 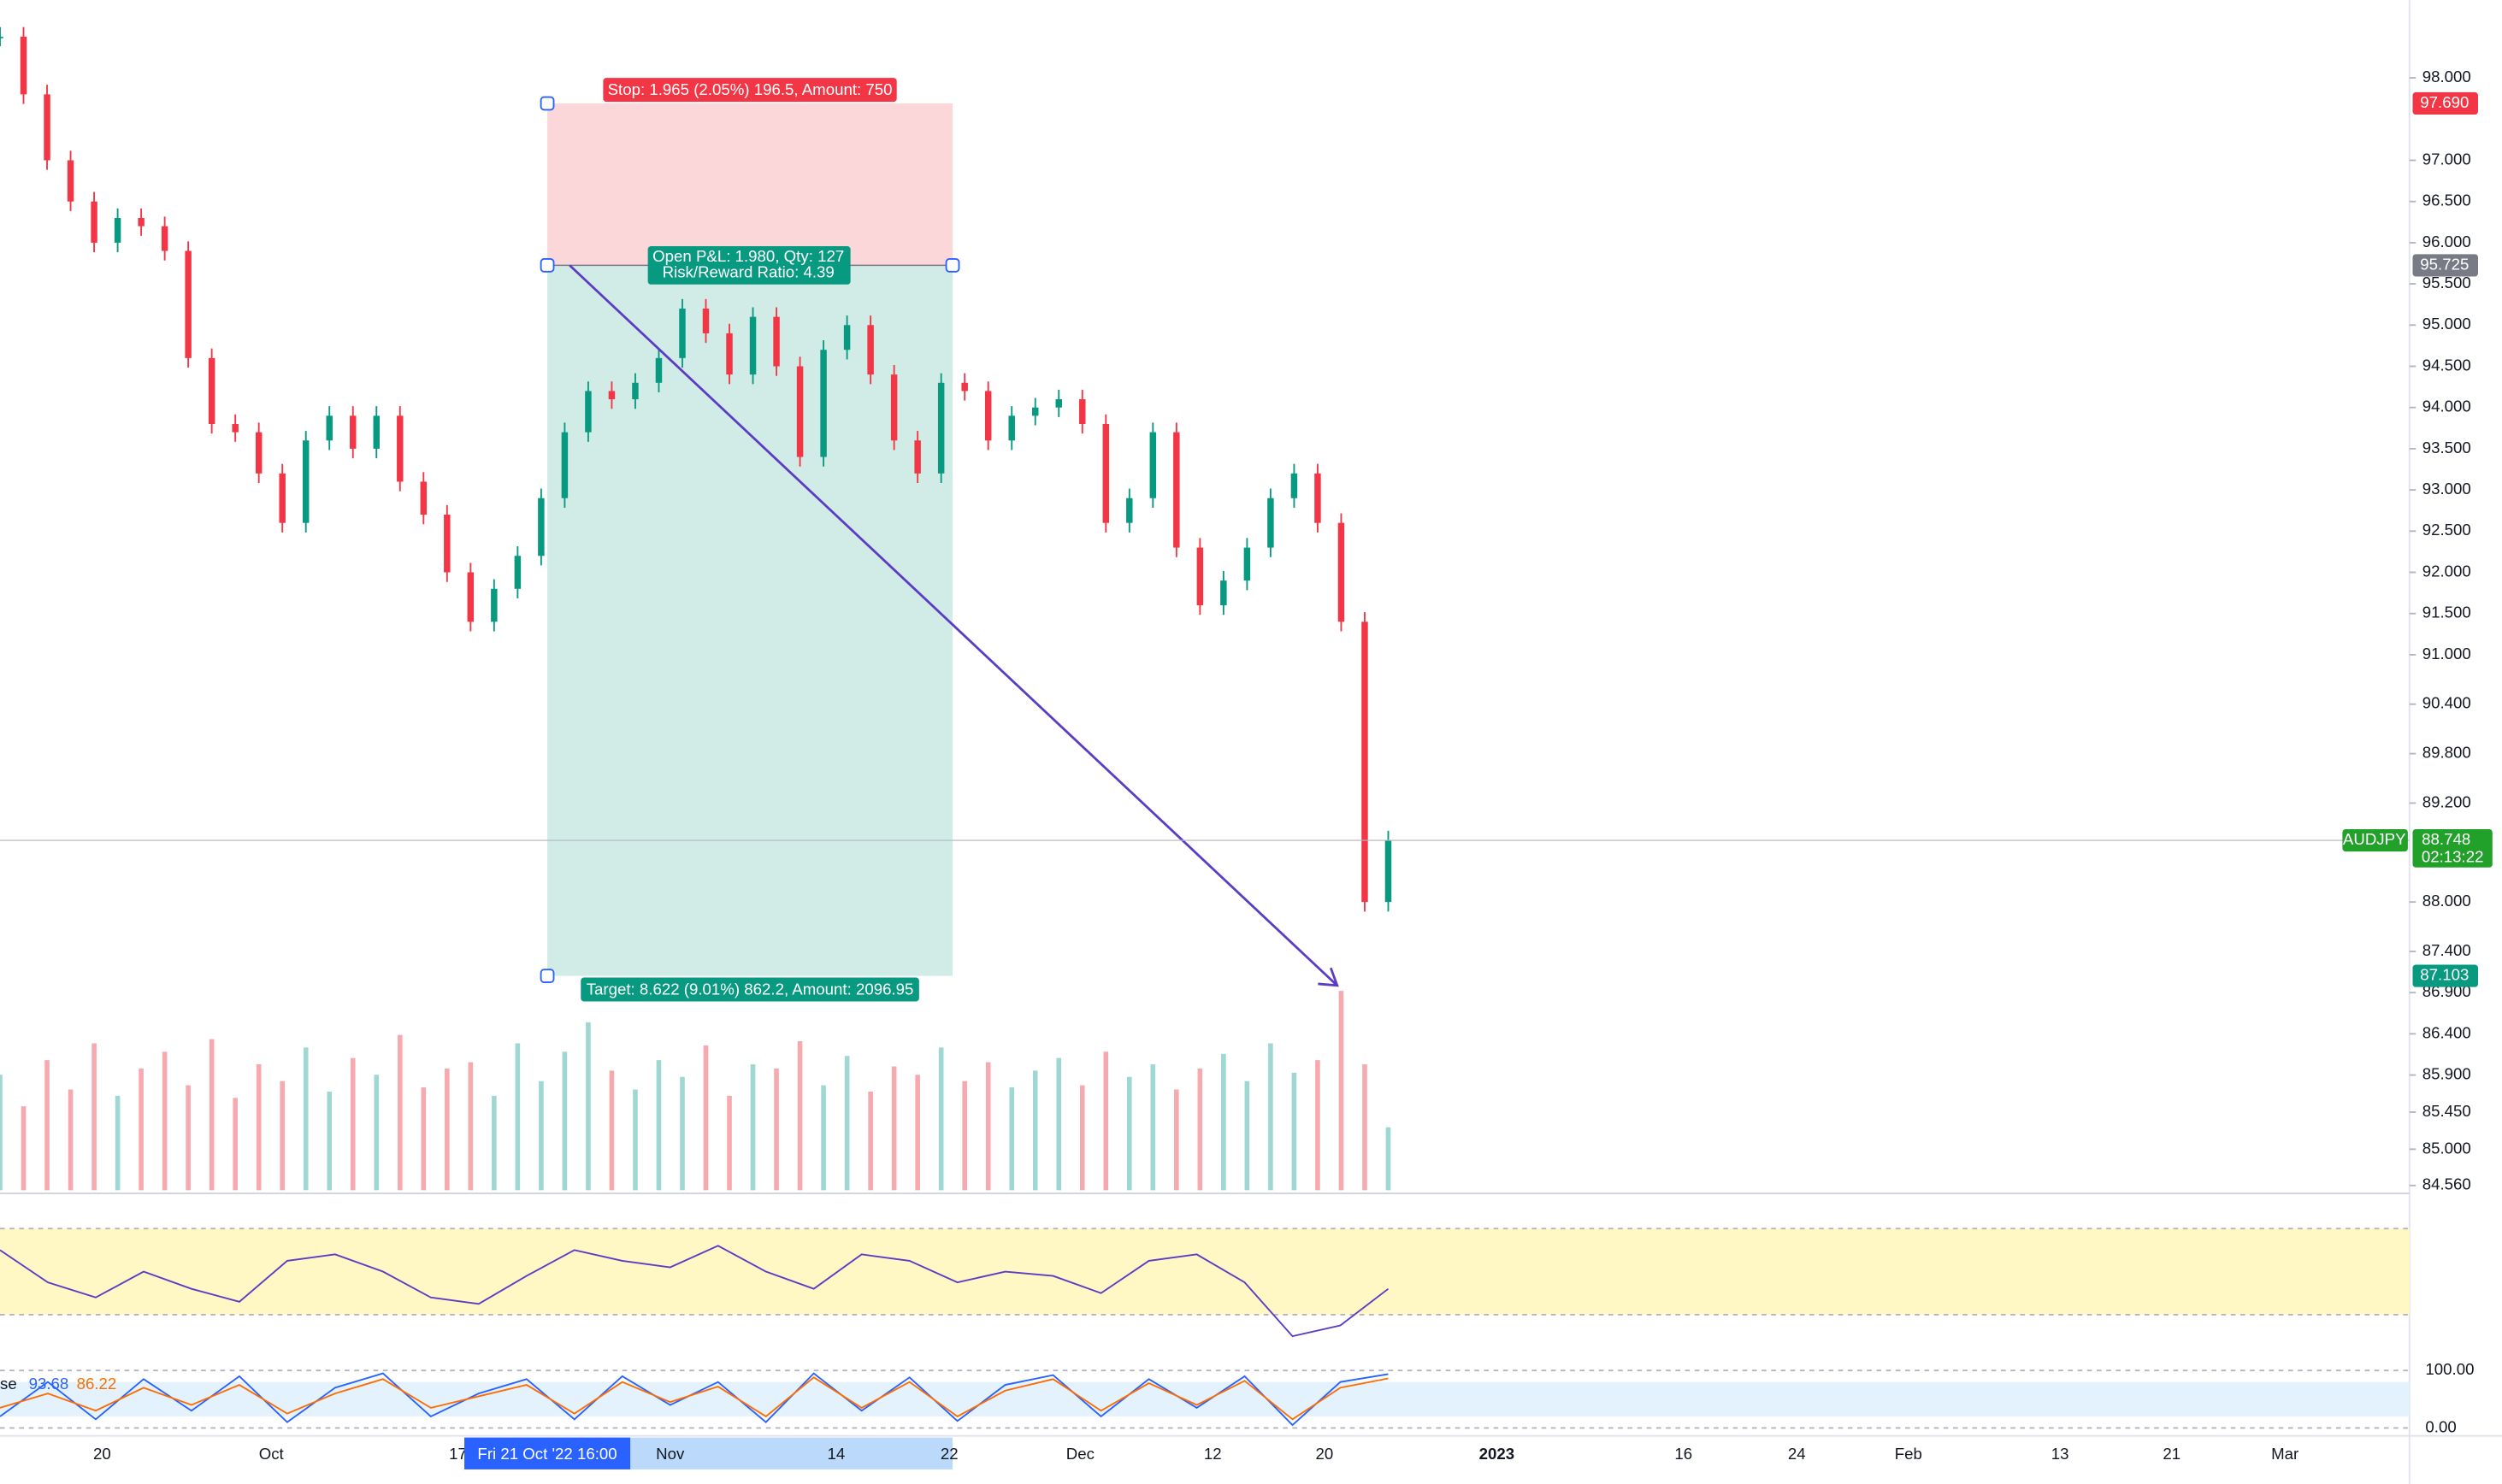 I want to click on last-price-label: 88.748, so click(x=2446, y=839).